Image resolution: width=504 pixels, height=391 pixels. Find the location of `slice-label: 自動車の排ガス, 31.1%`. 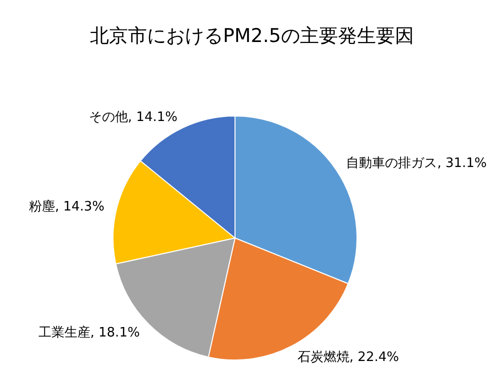

slice-label: 自動車の排ガス, 31.1% is located at coordinates (416, 163).